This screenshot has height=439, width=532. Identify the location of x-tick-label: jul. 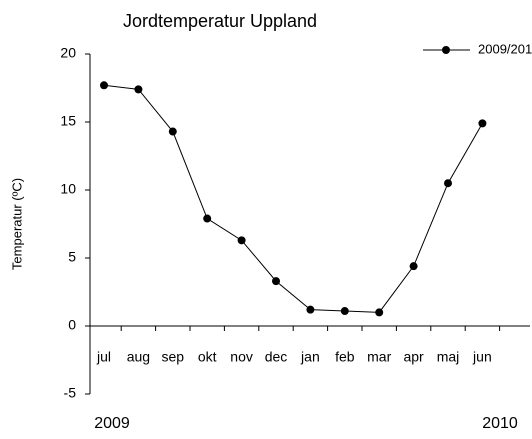
(103, 357).